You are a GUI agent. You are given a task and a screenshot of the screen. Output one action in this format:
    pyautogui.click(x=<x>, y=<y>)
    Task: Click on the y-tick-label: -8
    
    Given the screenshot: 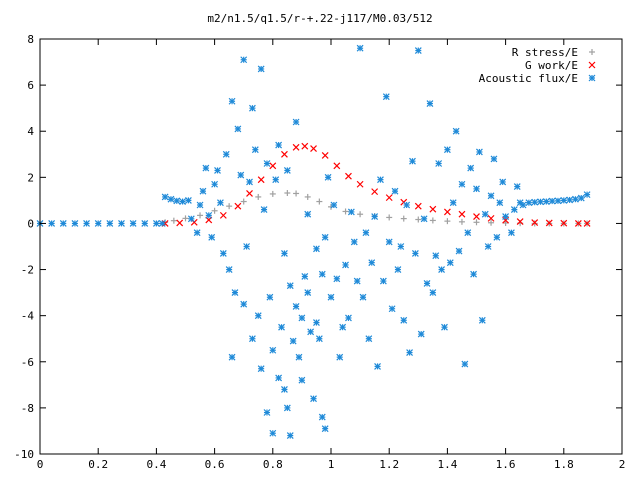 What is the action you would take?
    pyautogui.click(x=27, y=408)
    